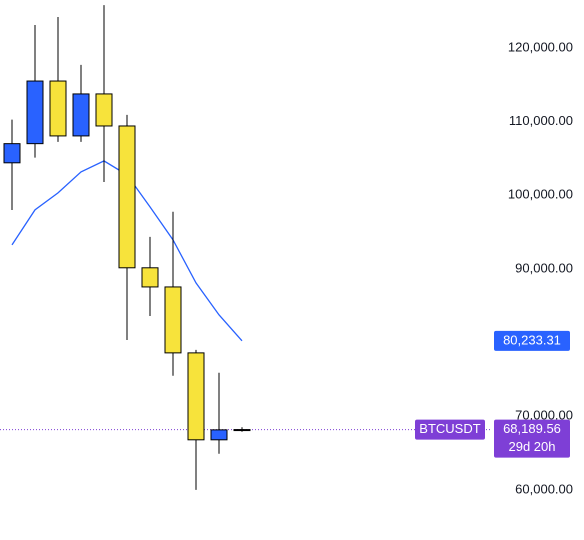 The width and height of the screenshot is (584, 540). Describe the element at coordinates (532, 428) in the screenshot. I see `price-label: 68,189.56` at that location.